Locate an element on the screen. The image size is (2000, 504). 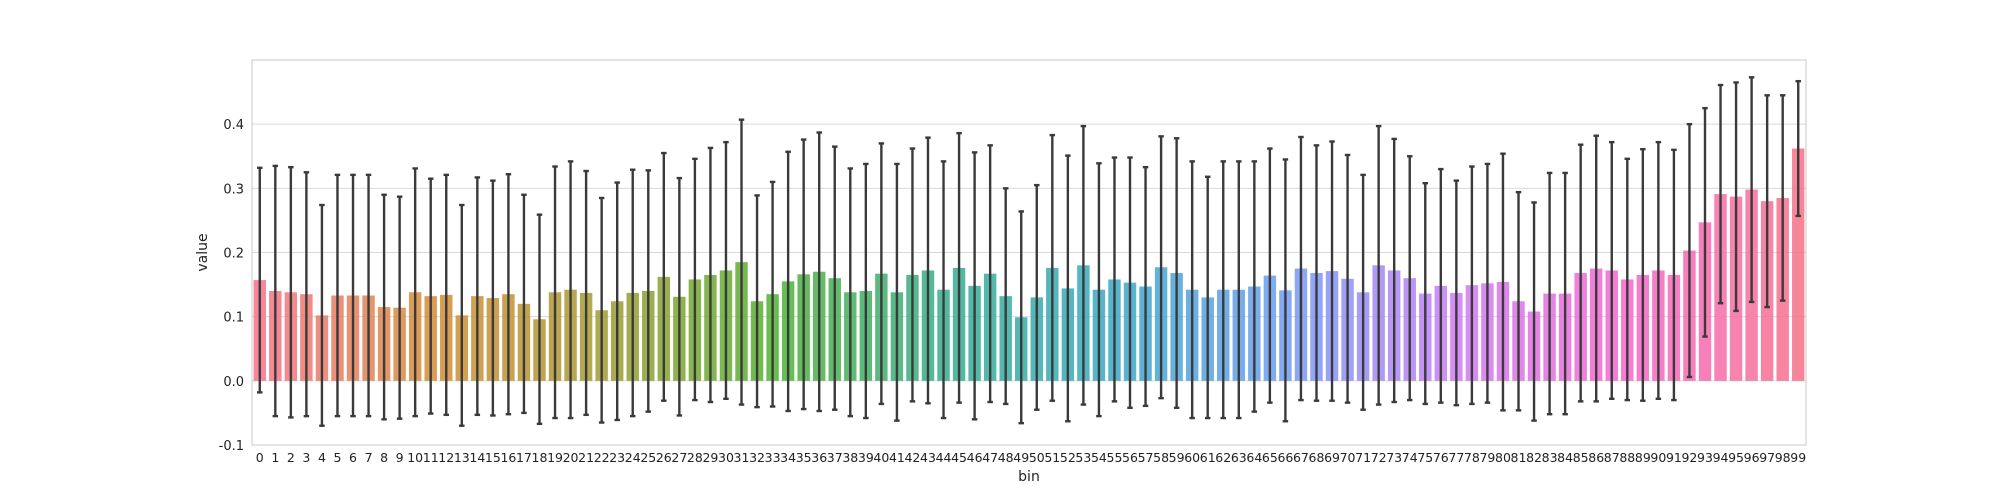
x-tick-label: 64 is located at coordinates (1254, 457).